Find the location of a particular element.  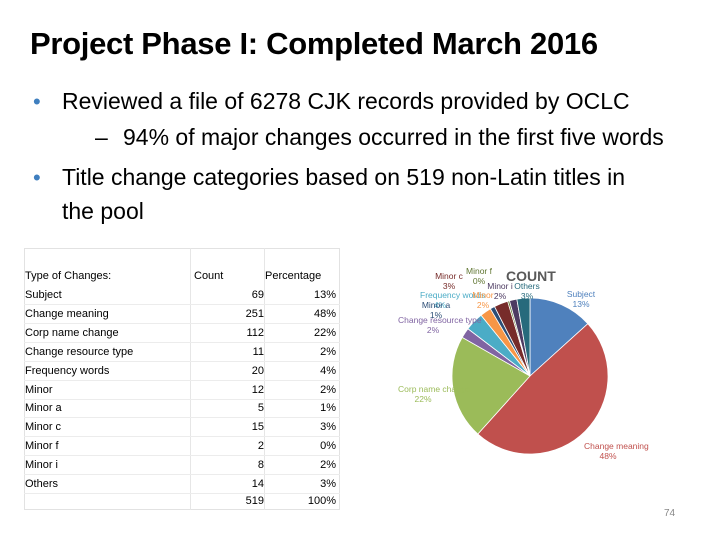

cell-count: 2 is located at coordinates (260, 446).